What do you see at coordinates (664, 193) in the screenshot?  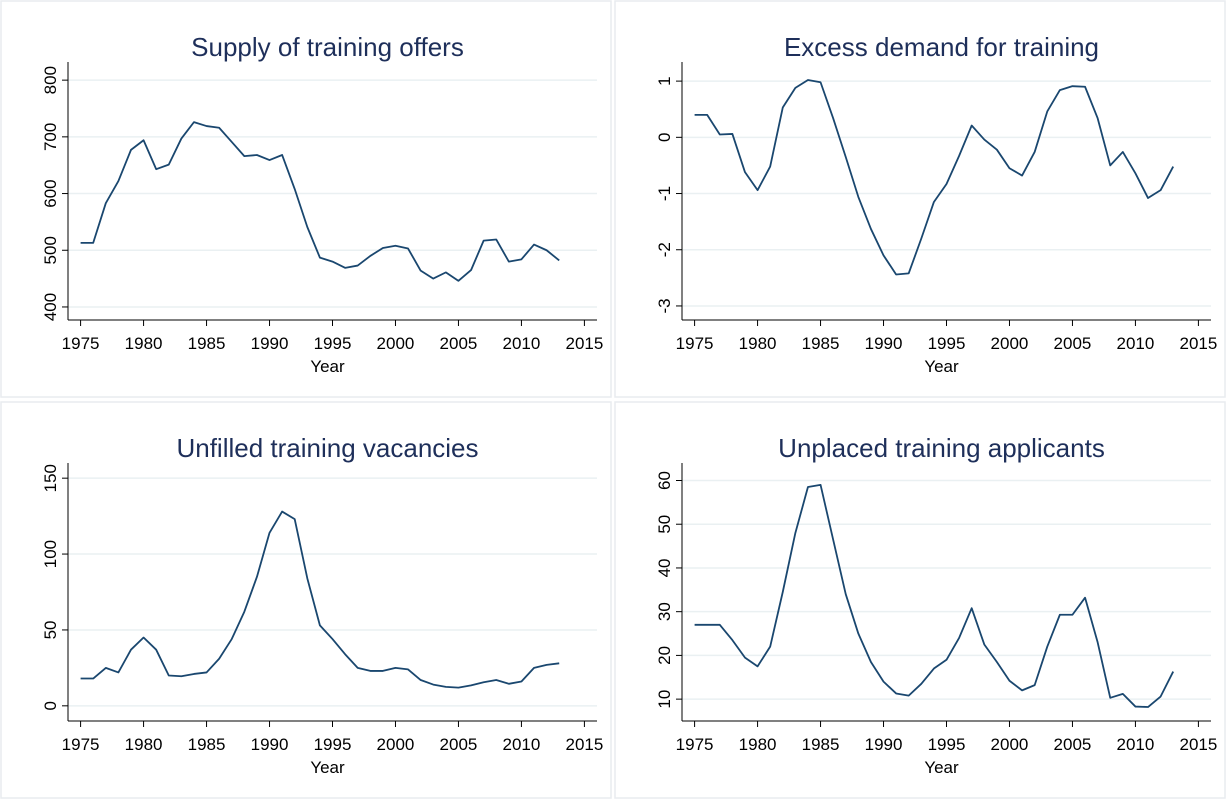 I see `y-tick-label: -1` at bounding box center [664, 193].